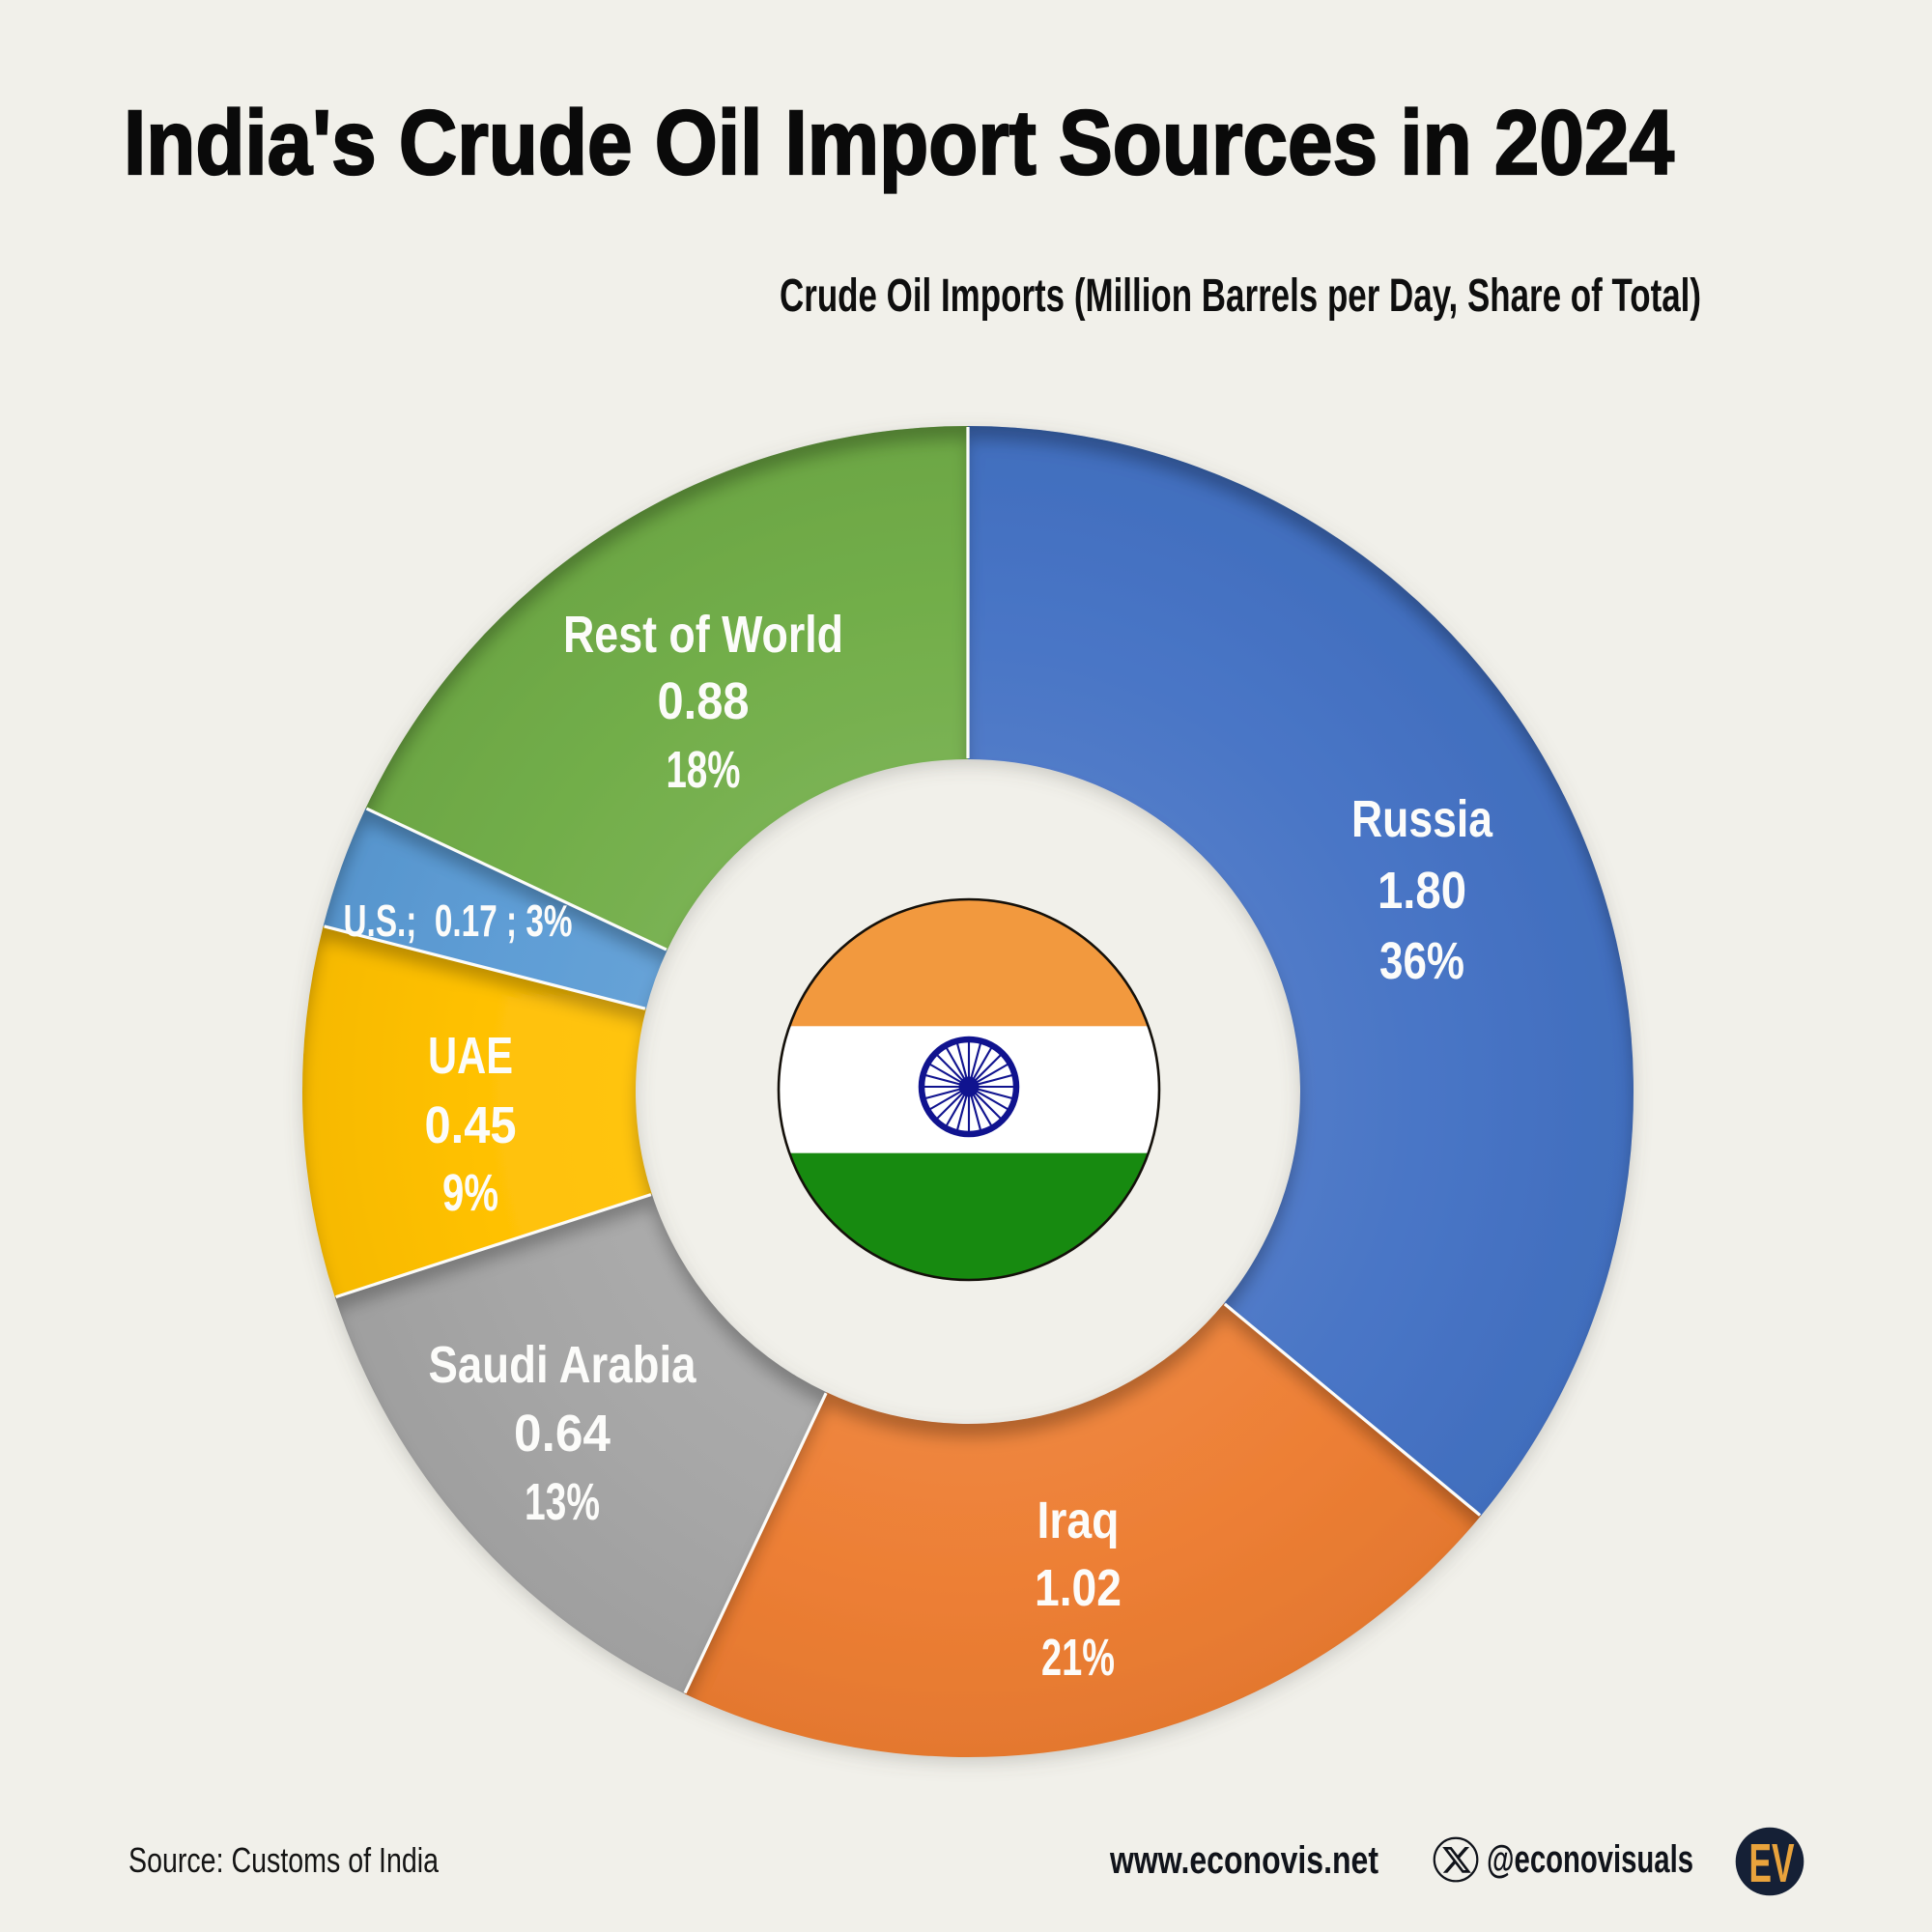 The width and height of the screenshot is (1932, 1932). What do you see at coordinates (1078, 1520) in the screenshot?
I see `svg-text: Iraq` at bounding box center [1078, 1520].